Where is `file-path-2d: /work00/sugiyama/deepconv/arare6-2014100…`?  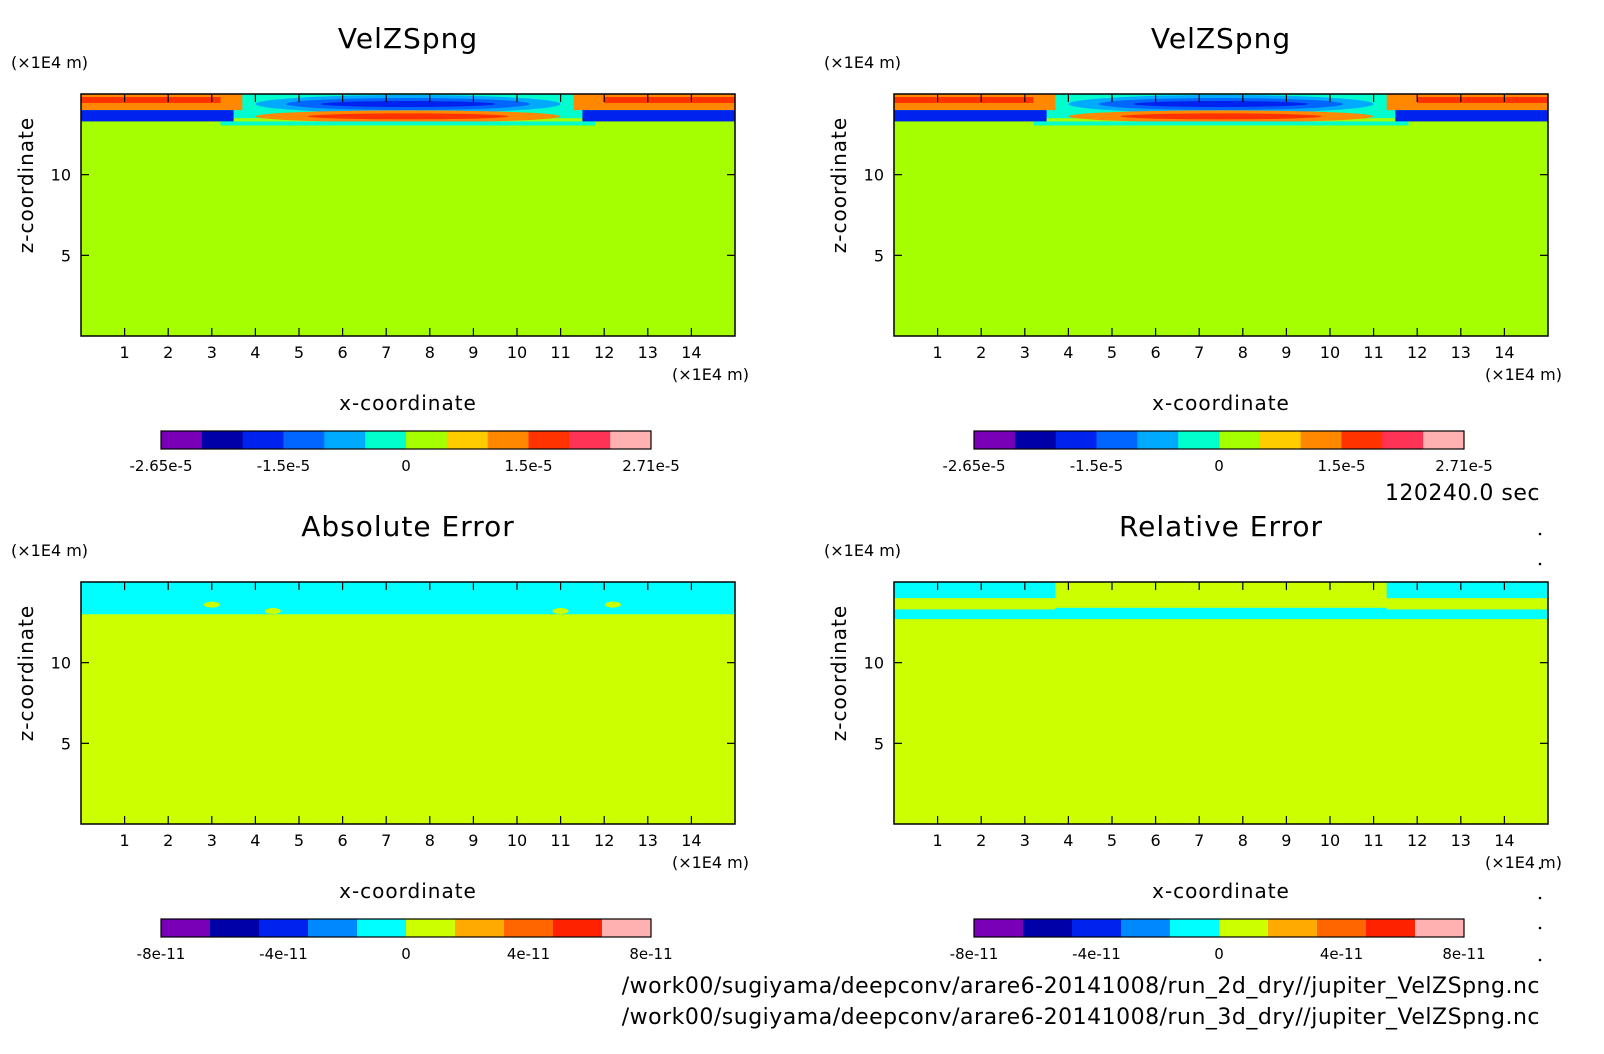 file-path-2d: /work00/sugiyama/deepconv/arare6-2014100… is located at coordinates (1081, 986).